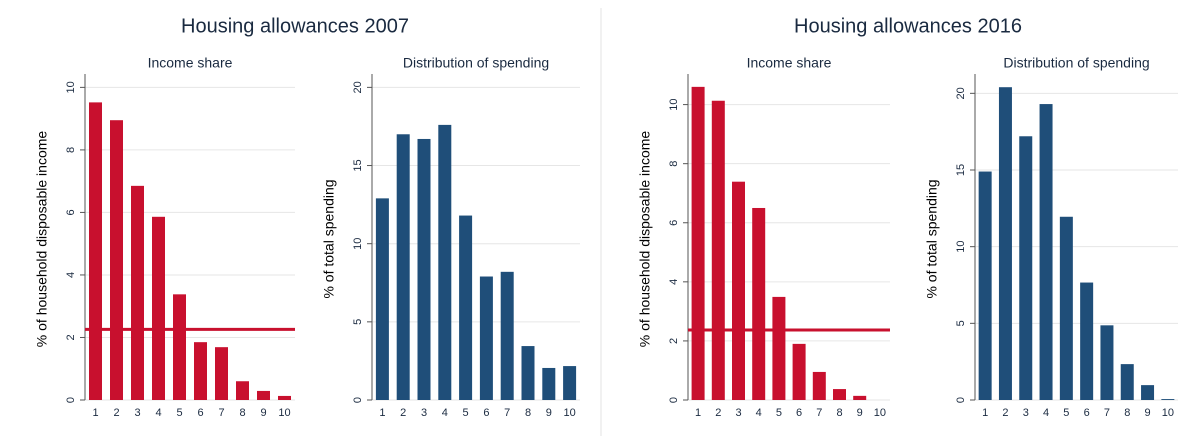 The image size is (1203, 439). What do you see at coordinates (645, 239) in the screenshot?
I see `y-axis-label: % of household disposable income` at bounding box center [645, 239].